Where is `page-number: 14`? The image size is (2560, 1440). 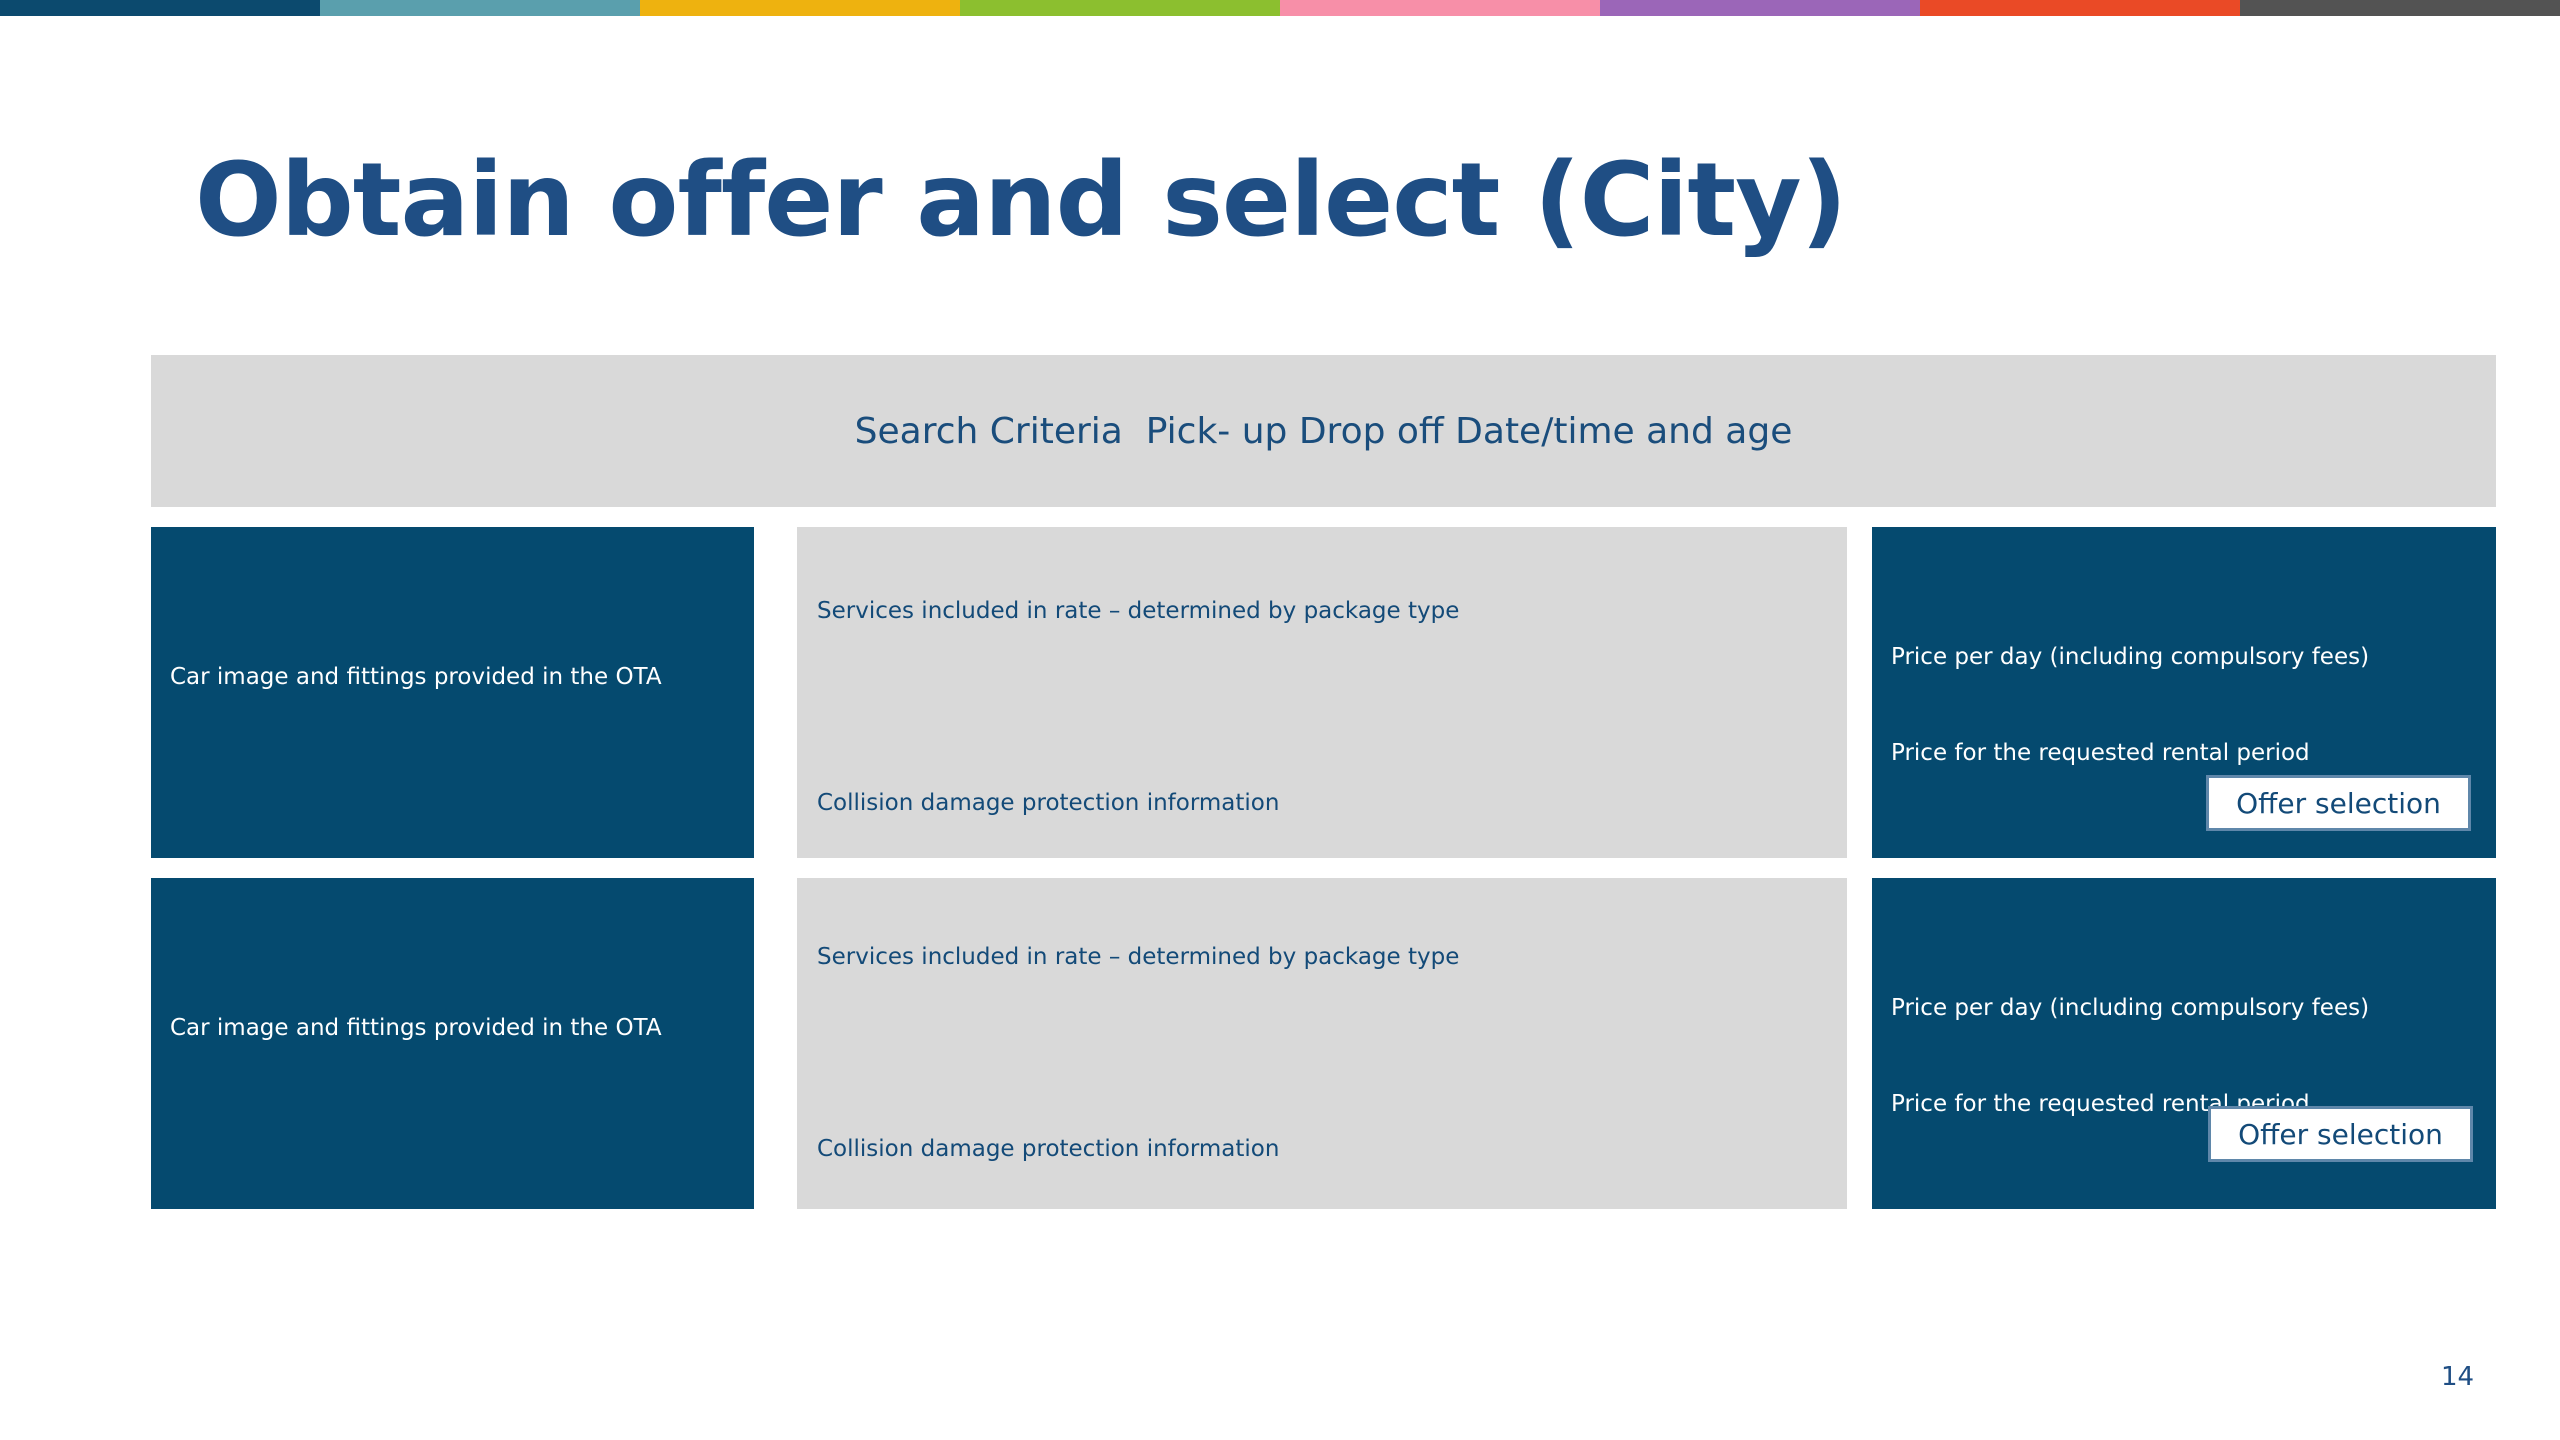 page-number: 14 is located at coordinates (2458, 1377).